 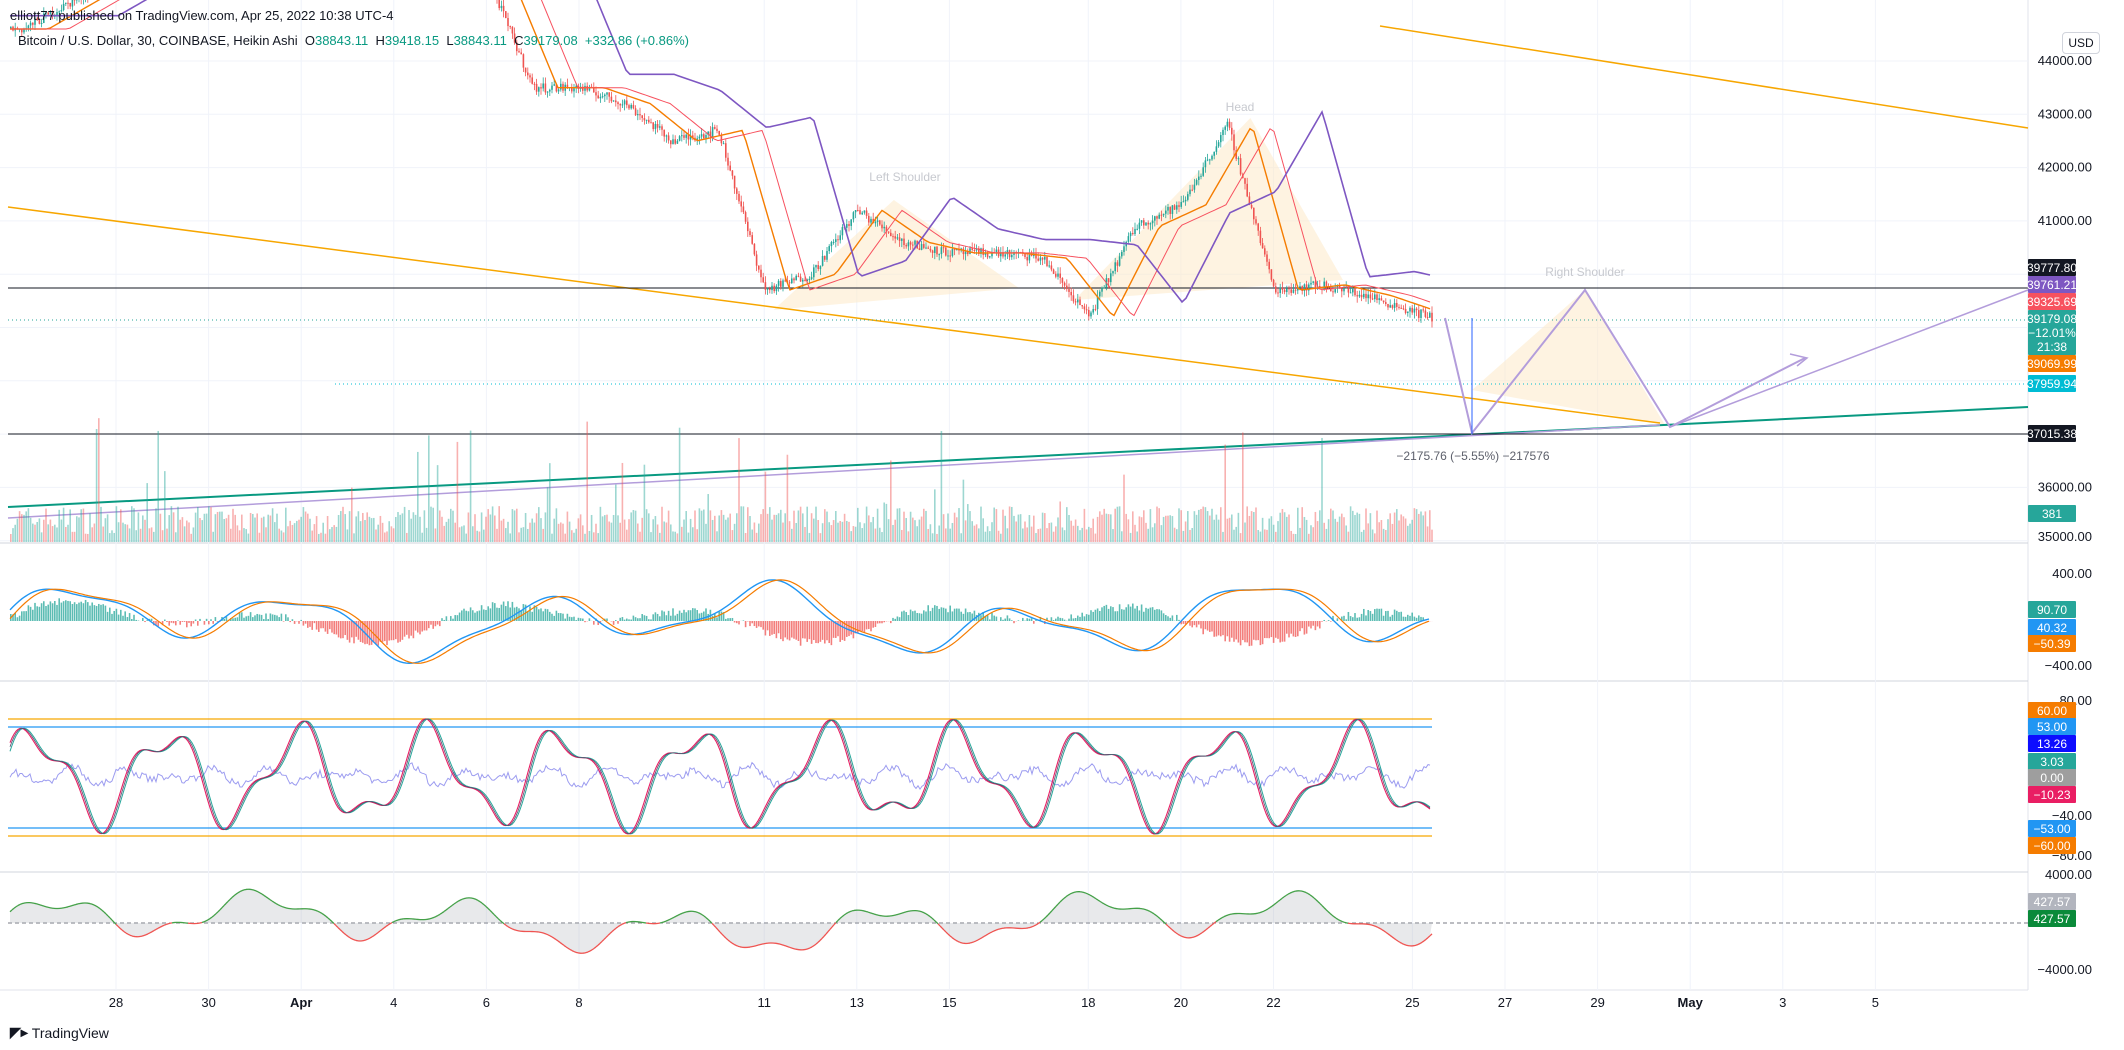 What do you see at coordinates (2052, 761) in the screenshot?
I see `oscillator-tag-bg` at bounding box center [2052, 761].